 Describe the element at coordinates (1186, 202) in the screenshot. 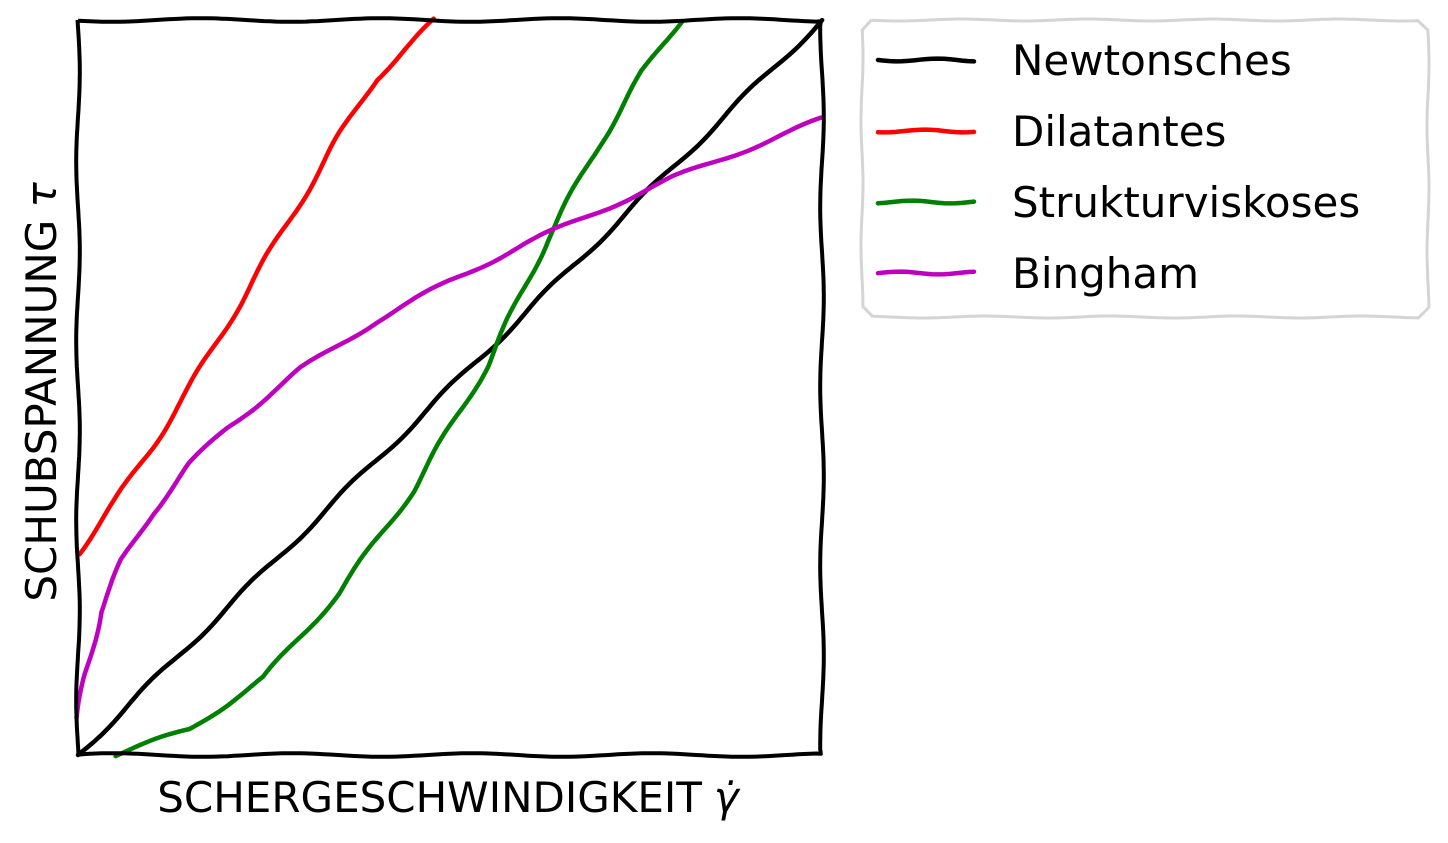

I see `legend-label-strukturviskoses: Strukturviskoses` at that location.